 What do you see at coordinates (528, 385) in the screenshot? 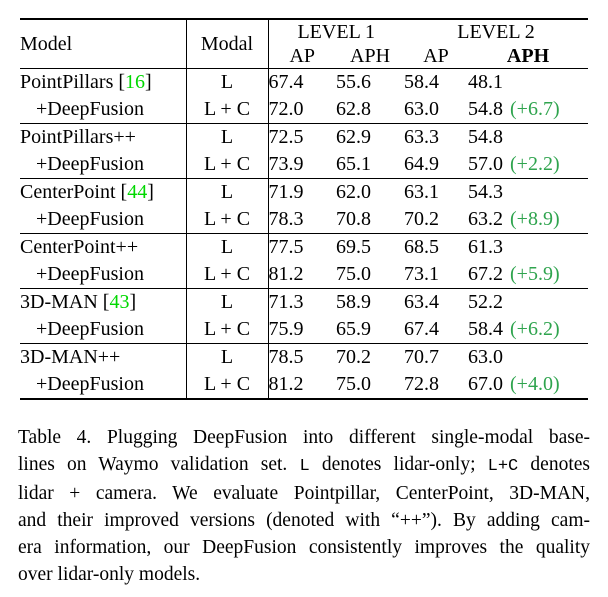
I see `l2-aph-cell: 67.0 (+4.0)` at bounding box center [528, 385].